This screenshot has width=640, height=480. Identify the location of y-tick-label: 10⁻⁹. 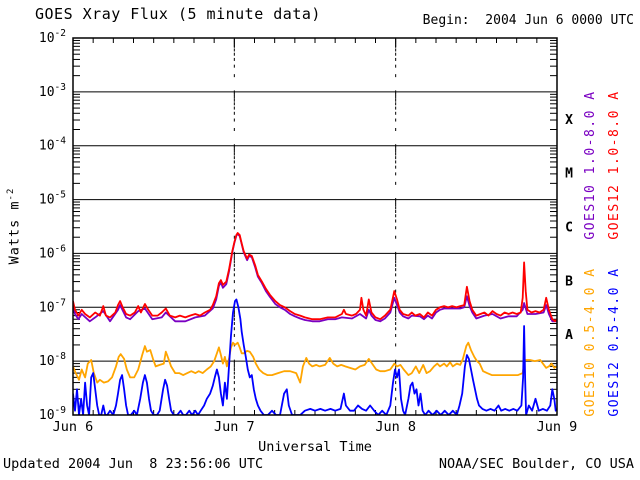
(52, 414).